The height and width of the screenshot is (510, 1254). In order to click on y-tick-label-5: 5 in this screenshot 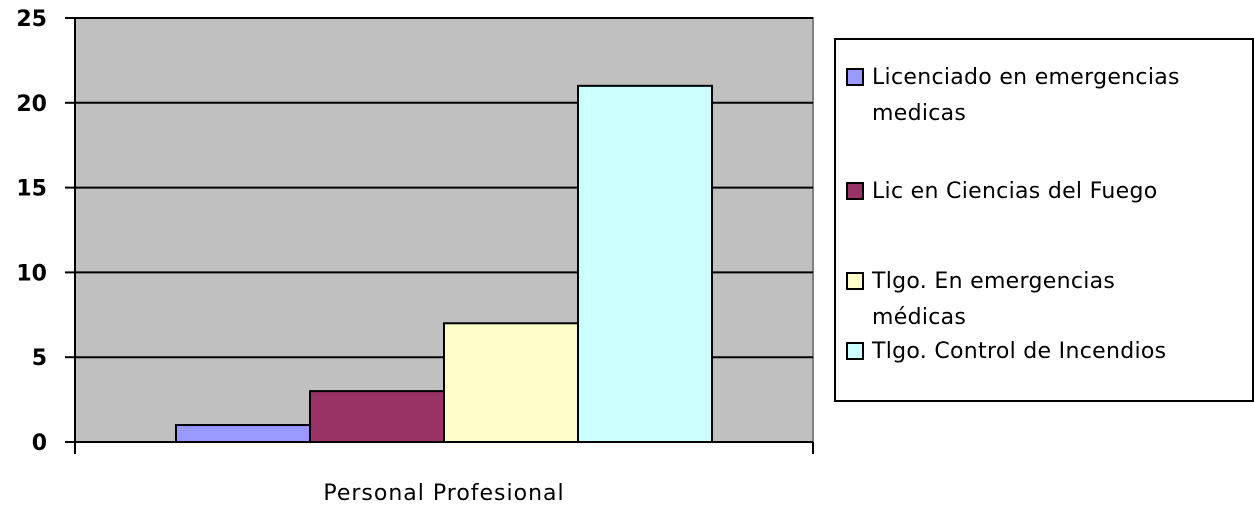, I will do `click(39, 358)`.